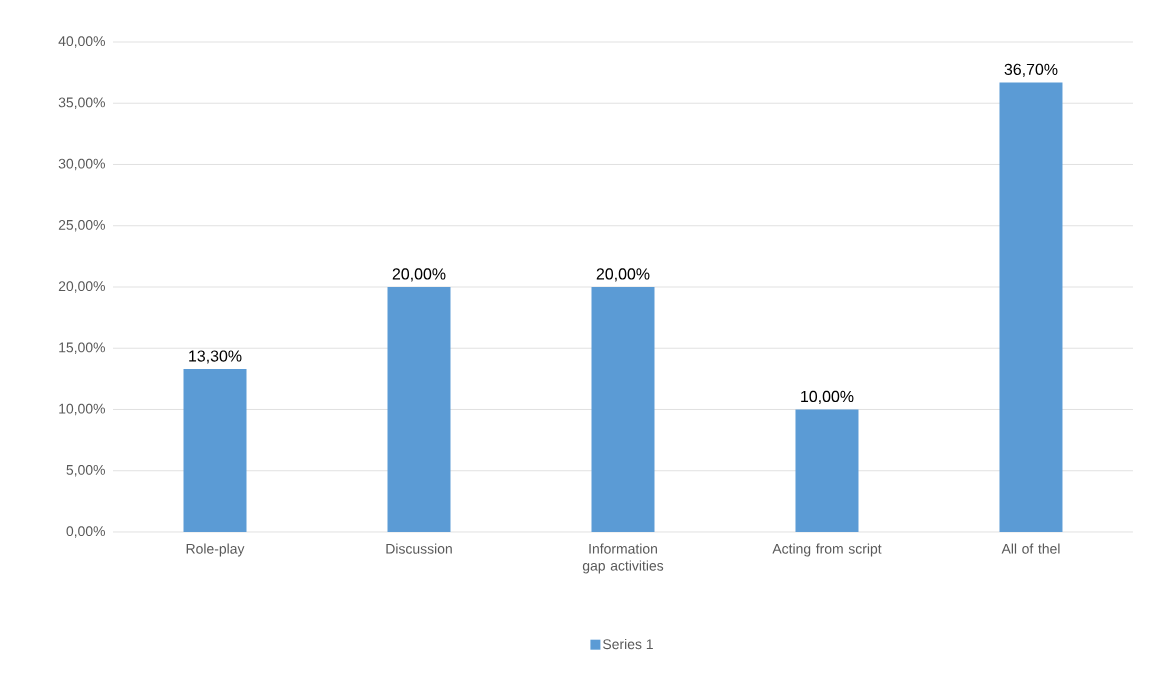 The height and width of the screenshot is (677, 1149). Describe the element at coordinates (1031, 70) in the screenshot. I see `data-label: 36,70%` at that location.